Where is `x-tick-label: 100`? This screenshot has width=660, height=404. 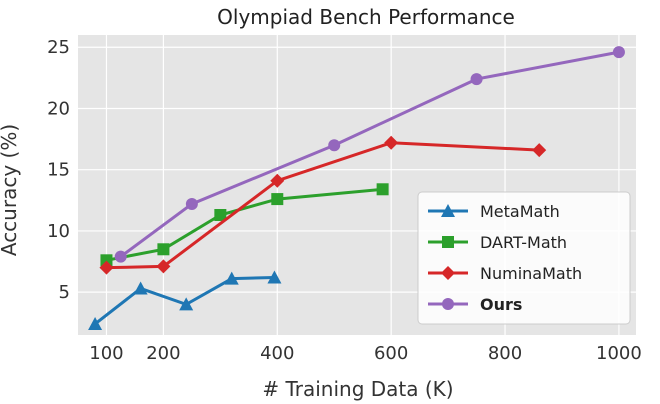 x-tick-label: 100 is located at coordinates (106, 353).